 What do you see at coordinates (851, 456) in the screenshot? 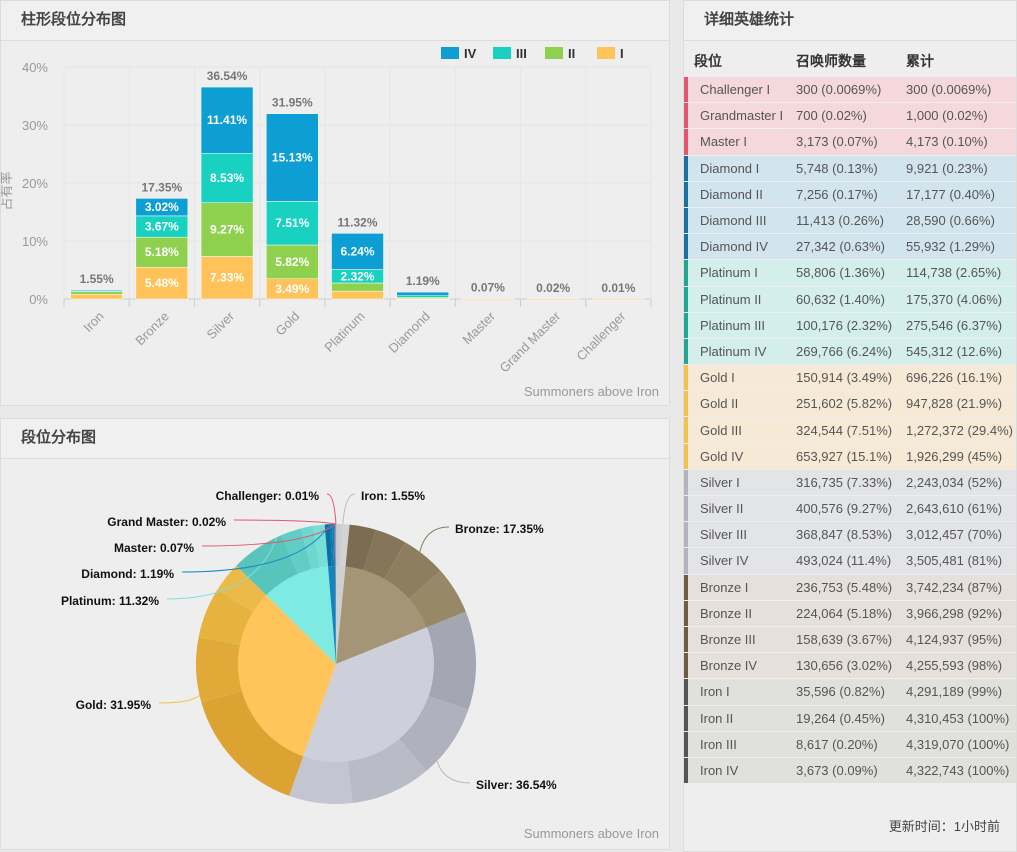
I see `cell-count: 653,927 (15.1%)` at bounding box center [851, 456].